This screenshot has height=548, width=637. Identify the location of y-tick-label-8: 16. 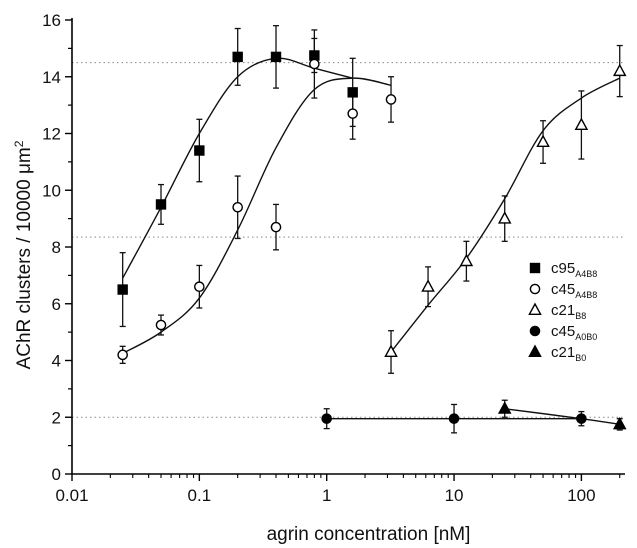
(51, 20).